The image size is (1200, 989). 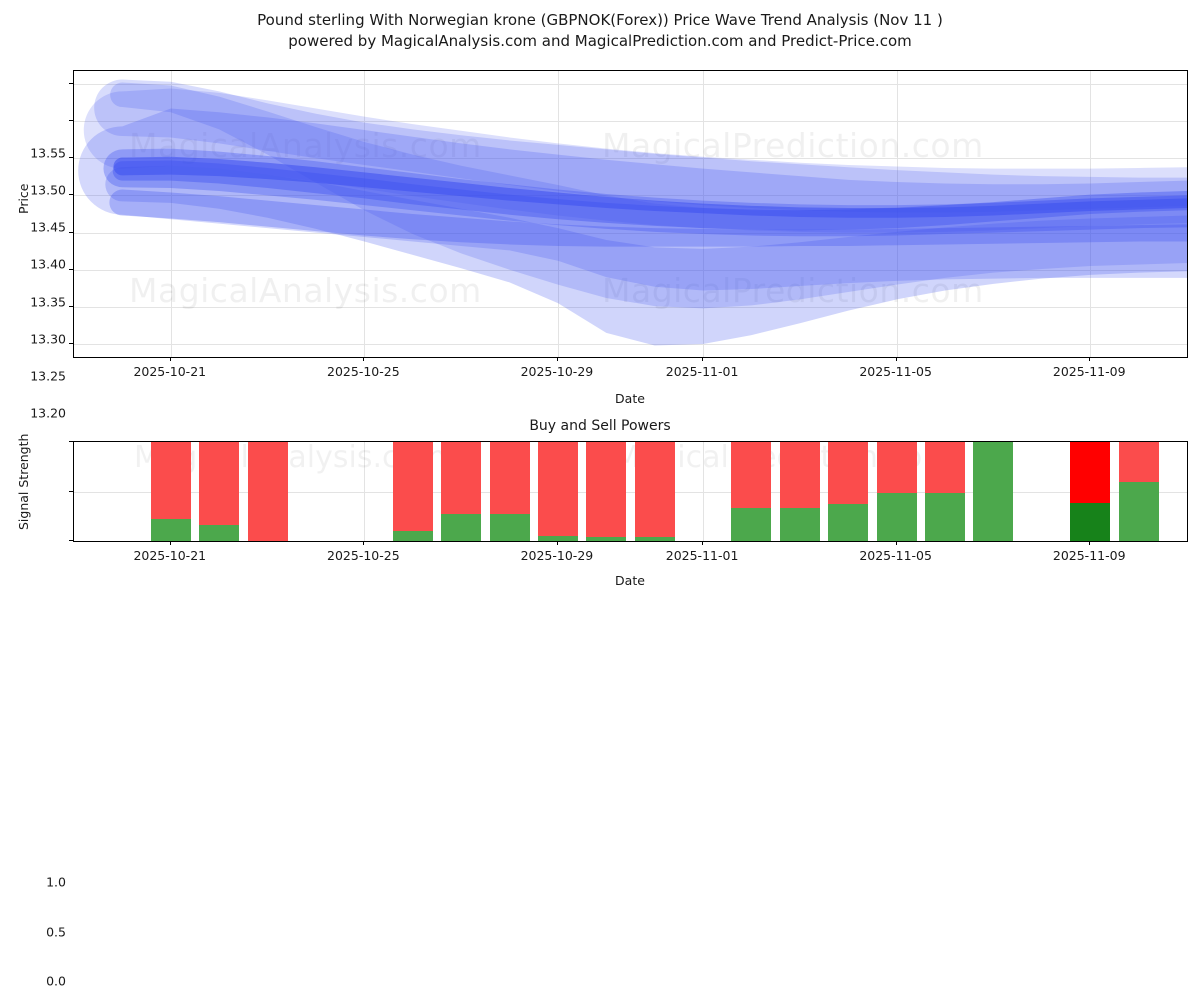 What do you see at coordinates (56, 981) in the screenshot?
I see `y-tick-label: 0.0` at bounding box center [56, 981].